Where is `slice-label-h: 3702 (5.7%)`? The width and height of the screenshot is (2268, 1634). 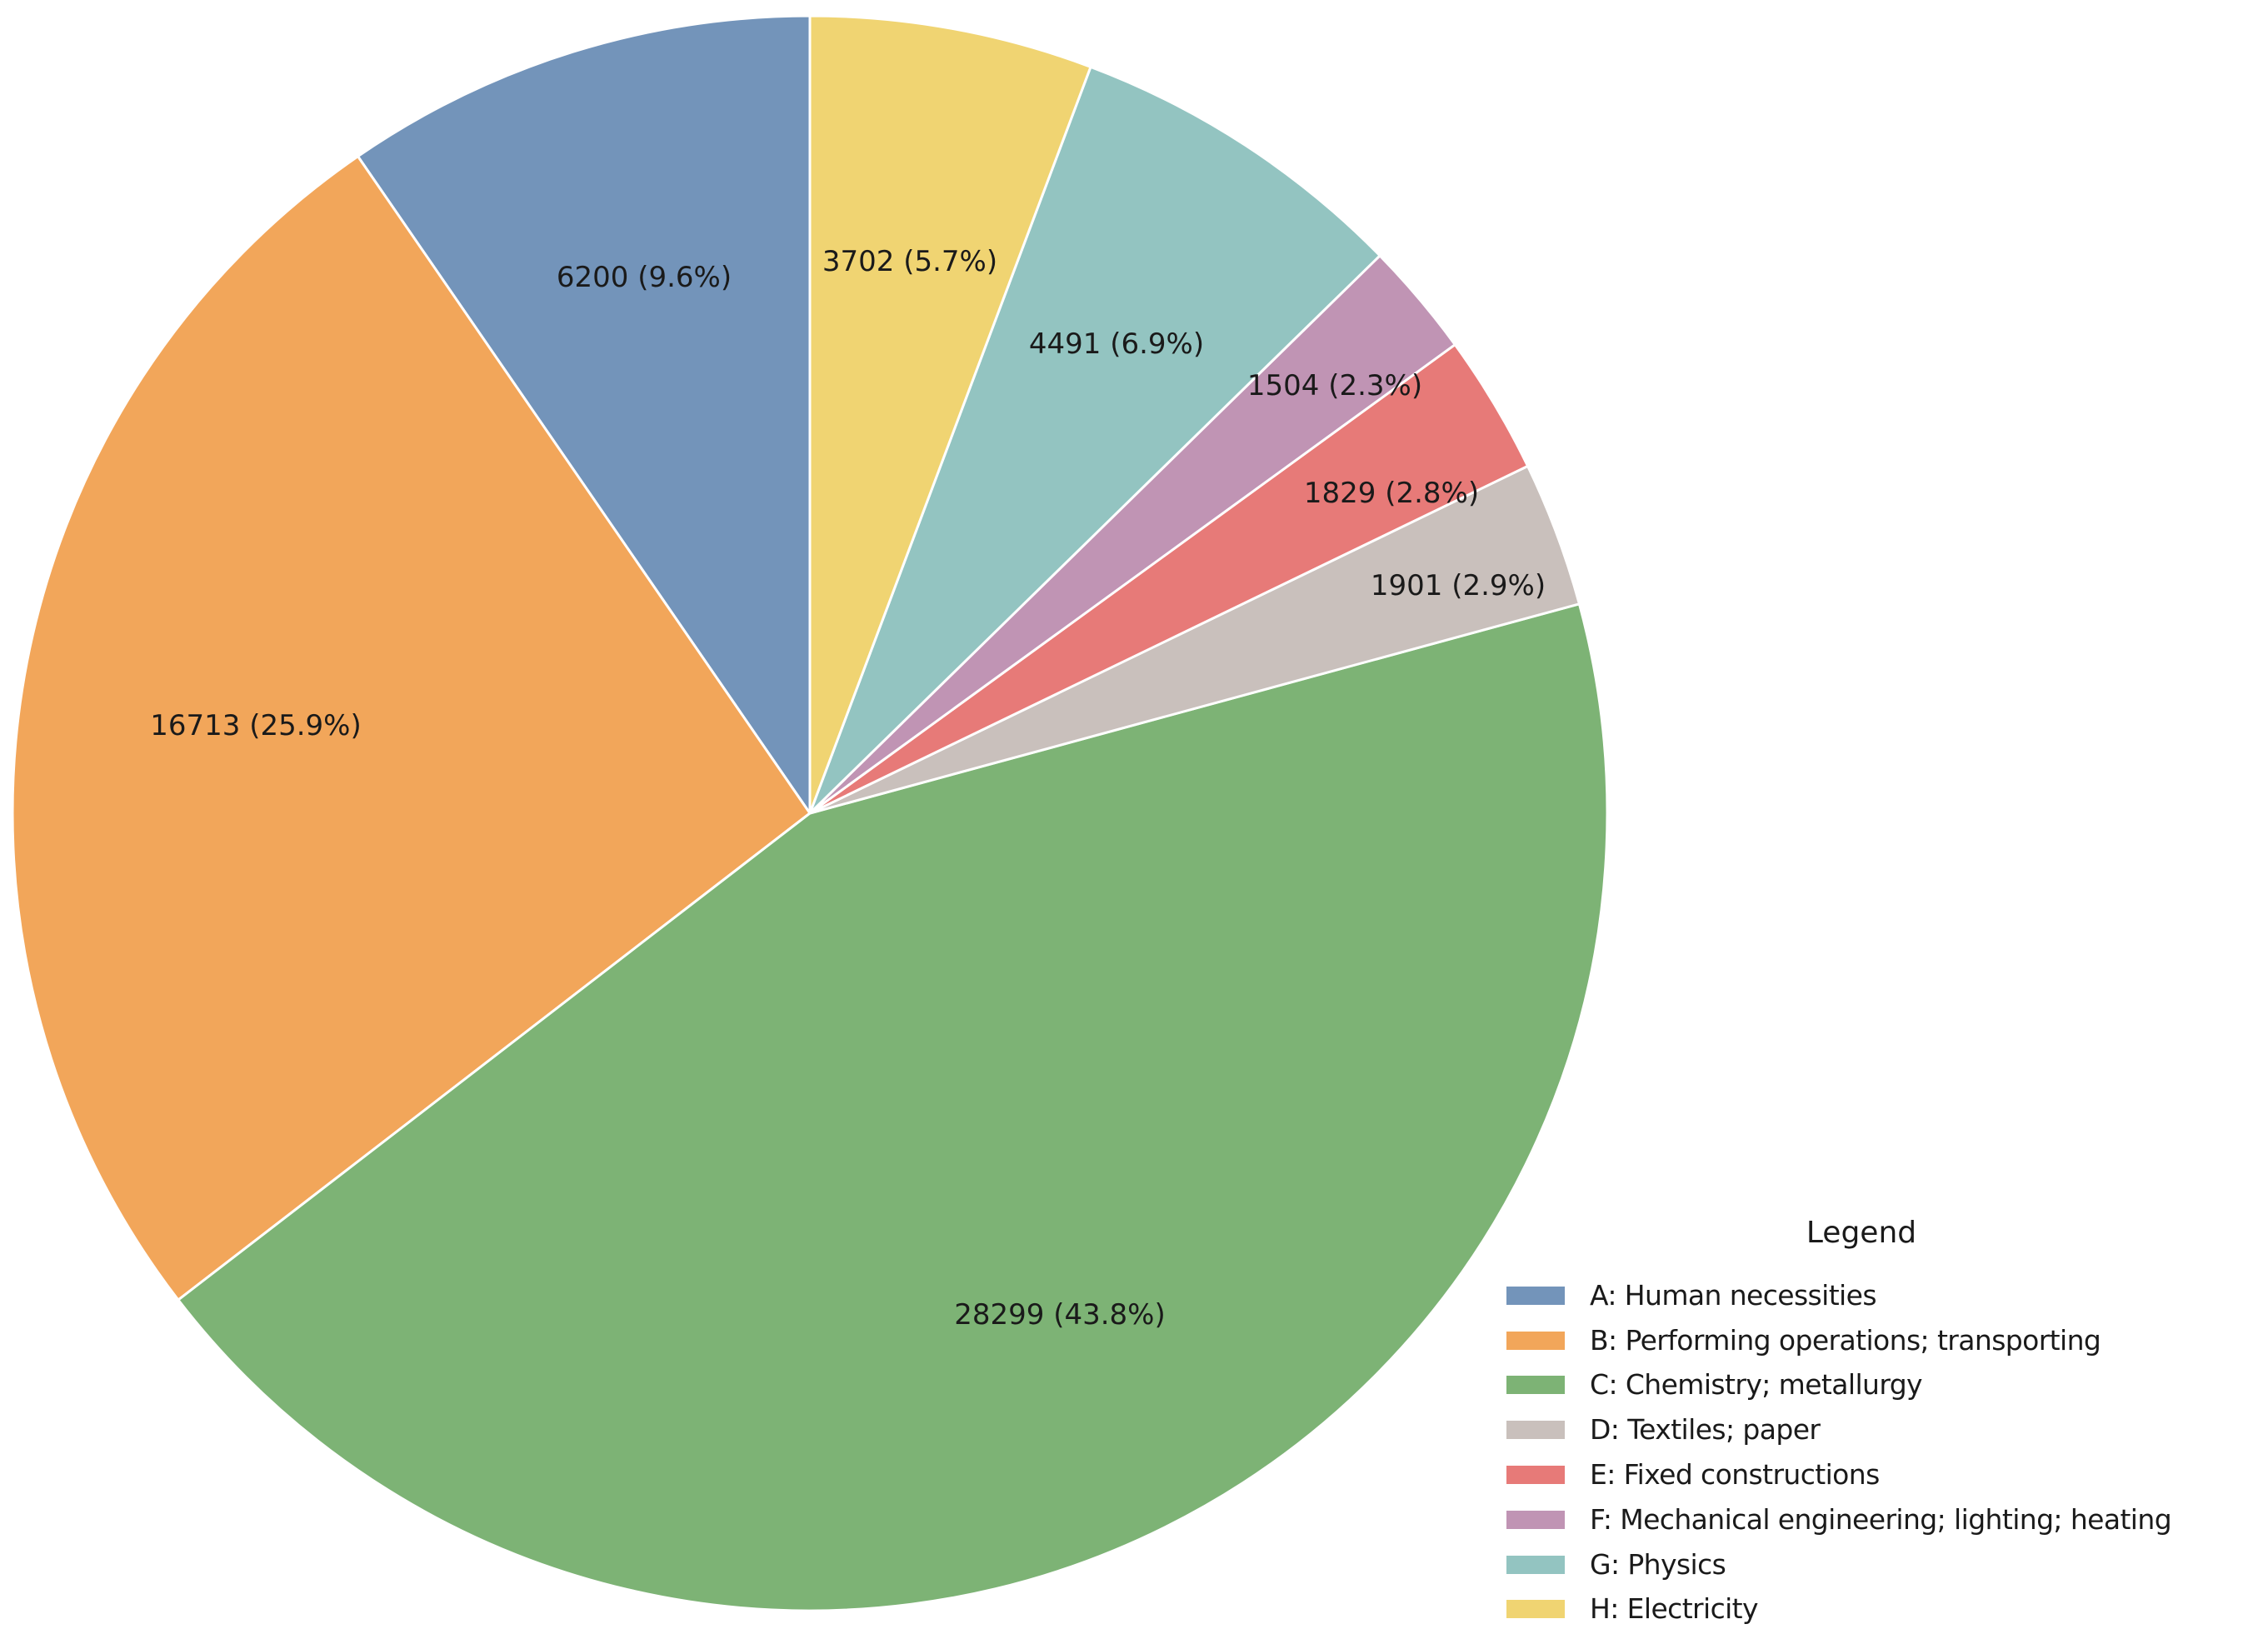
slice-label-h: 3702 (5.7%) is located at coordinates (909, 261).